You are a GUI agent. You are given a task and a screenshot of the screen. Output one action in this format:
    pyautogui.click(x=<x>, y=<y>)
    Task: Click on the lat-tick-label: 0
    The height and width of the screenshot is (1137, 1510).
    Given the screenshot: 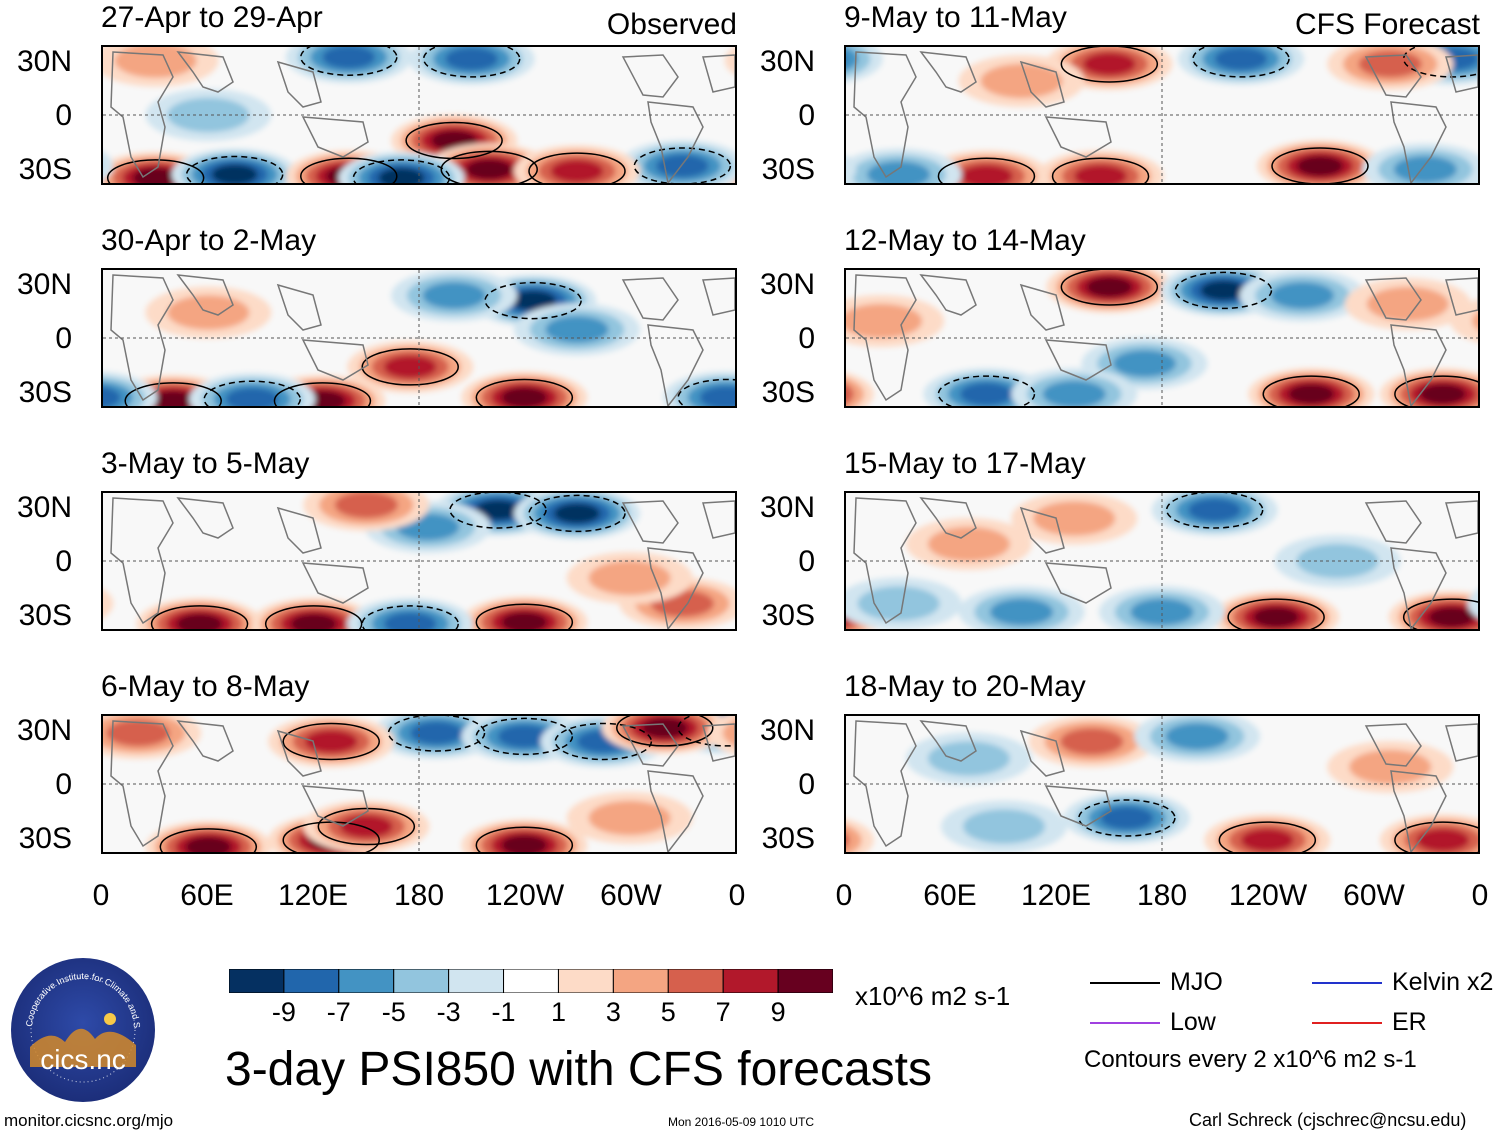 What is the action you would take?
    pyautogui.click(x=806, y=561)
    